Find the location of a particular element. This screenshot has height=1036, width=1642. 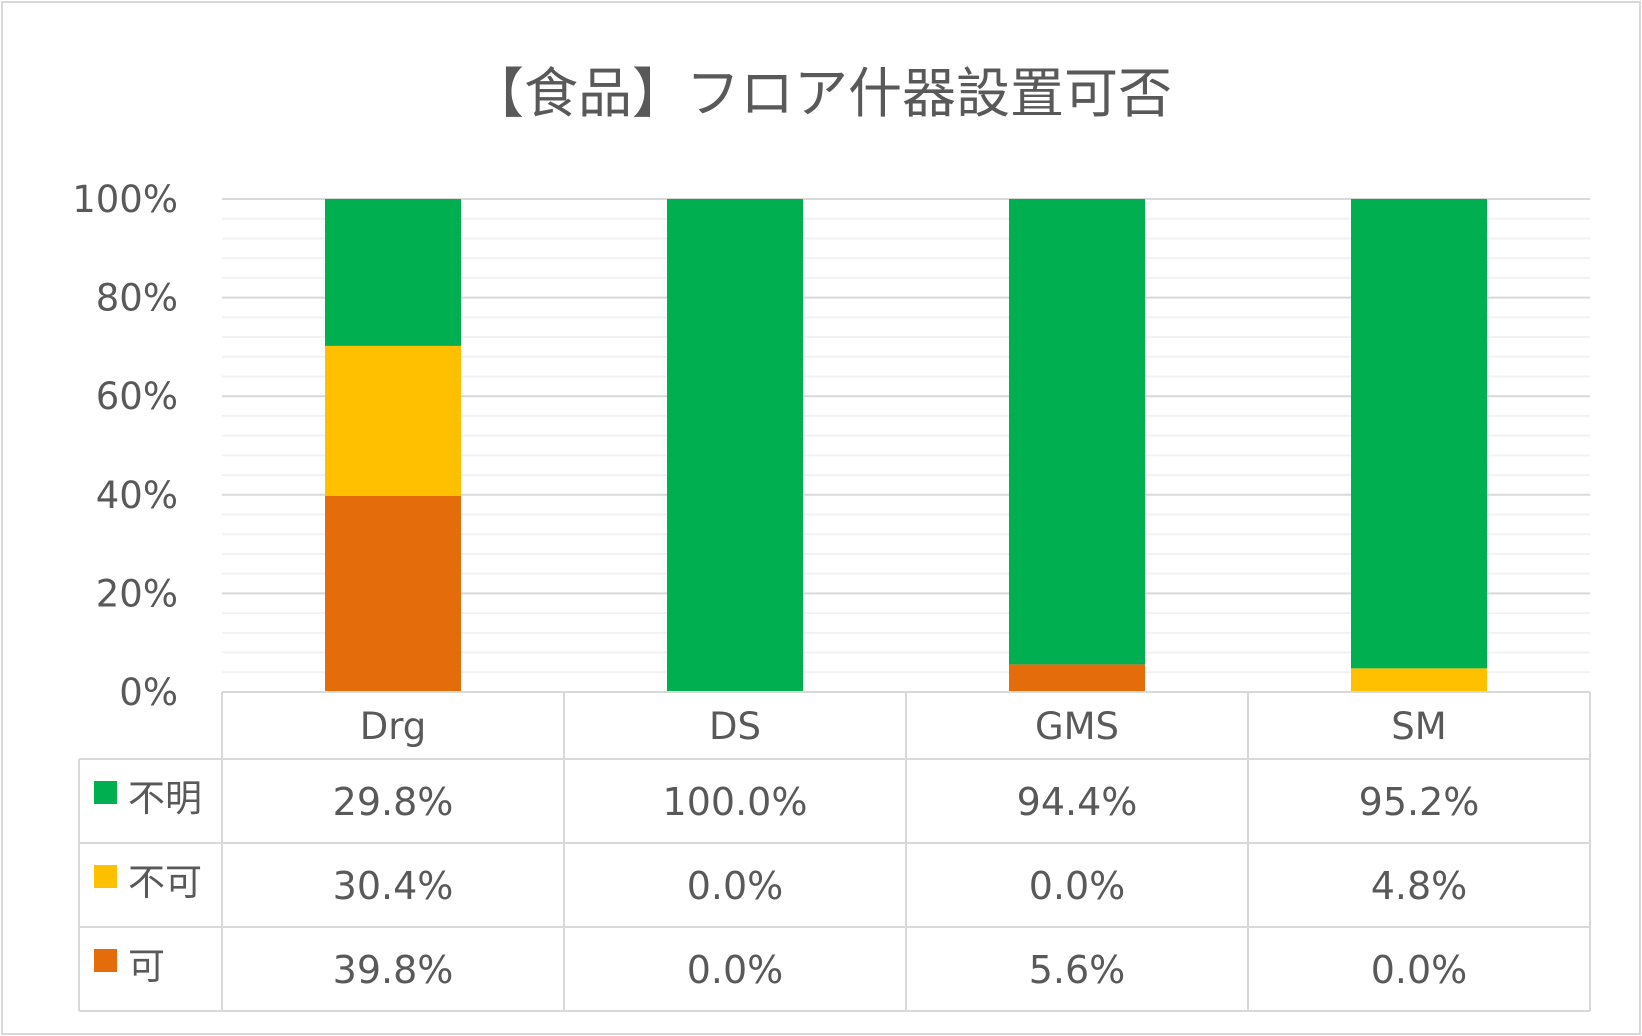

data-label: 4.8% is located at coordinates (1419, 886).